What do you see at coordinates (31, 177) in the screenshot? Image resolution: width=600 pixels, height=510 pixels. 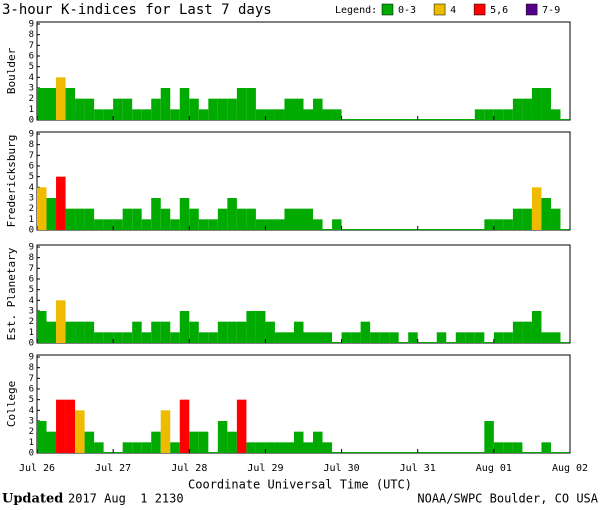 I see `y-tick-label: 5` at bounding box center [31, 177].